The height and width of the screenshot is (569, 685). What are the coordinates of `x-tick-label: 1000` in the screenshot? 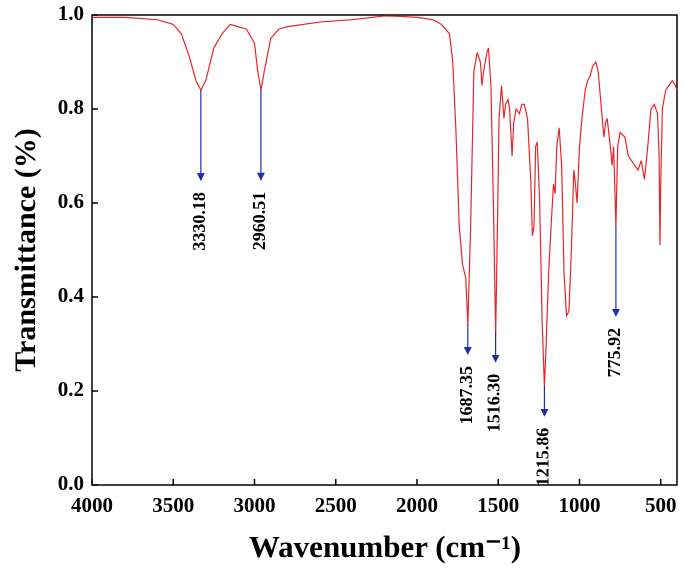 It's located at (580, 505).